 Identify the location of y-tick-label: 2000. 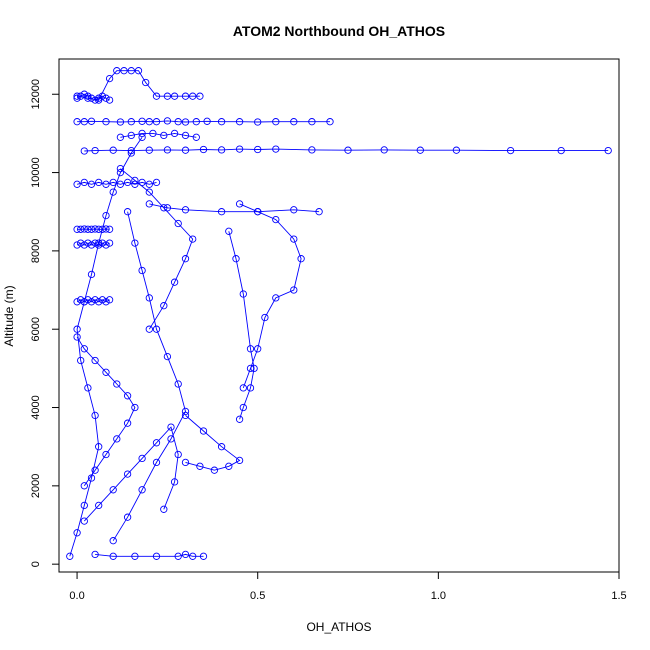
(36, 486).